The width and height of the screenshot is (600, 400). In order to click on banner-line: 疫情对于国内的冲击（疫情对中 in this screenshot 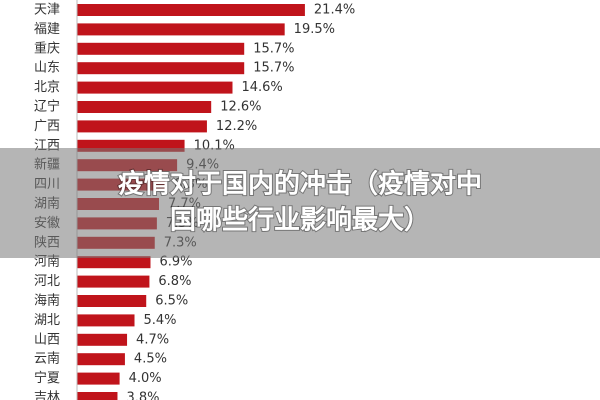, I will do `click(300, 184)`.